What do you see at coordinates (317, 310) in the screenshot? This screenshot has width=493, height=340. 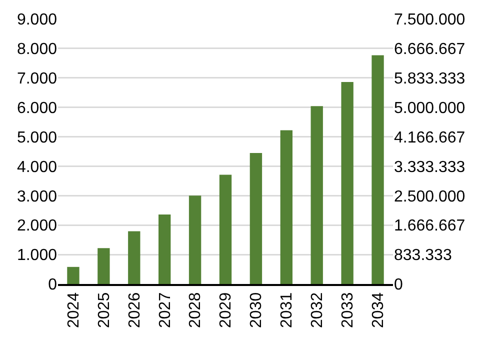 I see `x-tick-label: 2032` at bounding box center [317, 310].